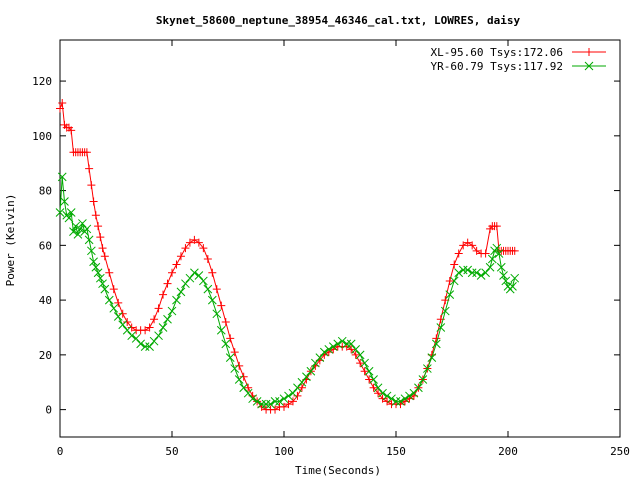 The height and width of the screenshot is (480, 640). What do you see at coordinates (508, 451) in the screenshot?
I see `x-tick-label: 200` at bounding box center [508, 451].